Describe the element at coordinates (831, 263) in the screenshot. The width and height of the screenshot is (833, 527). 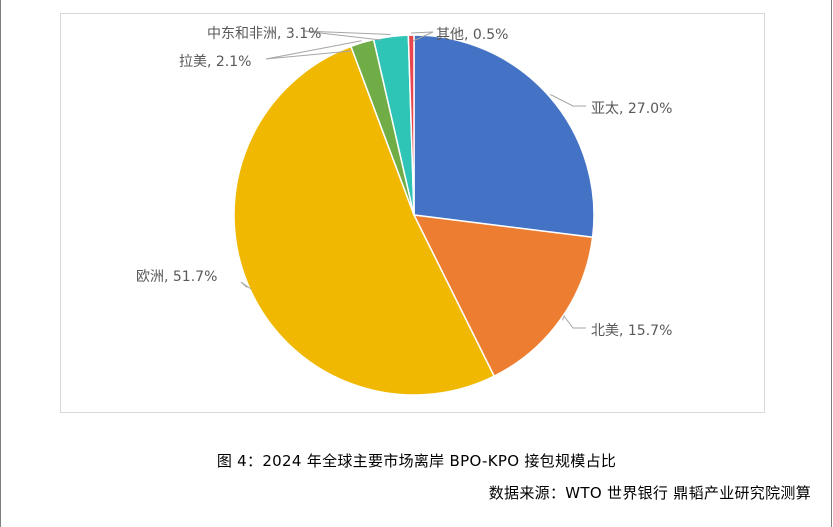
I see `frame-right-border` at that location.